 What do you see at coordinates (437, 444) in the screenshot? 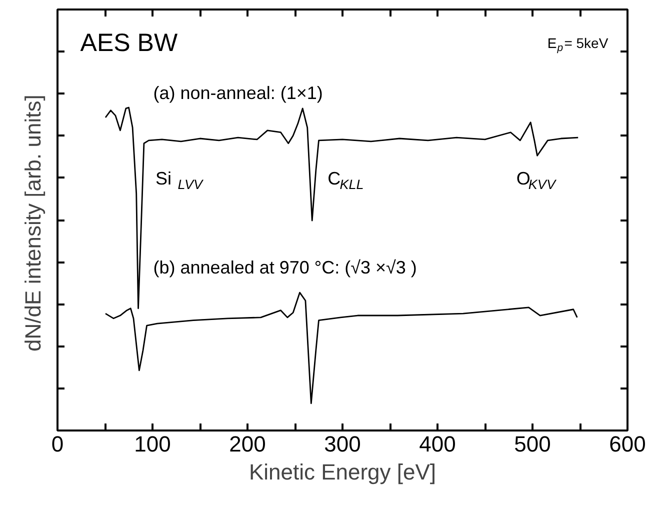
I see `x-tick-label: 400` at bounding box center [437, 444].